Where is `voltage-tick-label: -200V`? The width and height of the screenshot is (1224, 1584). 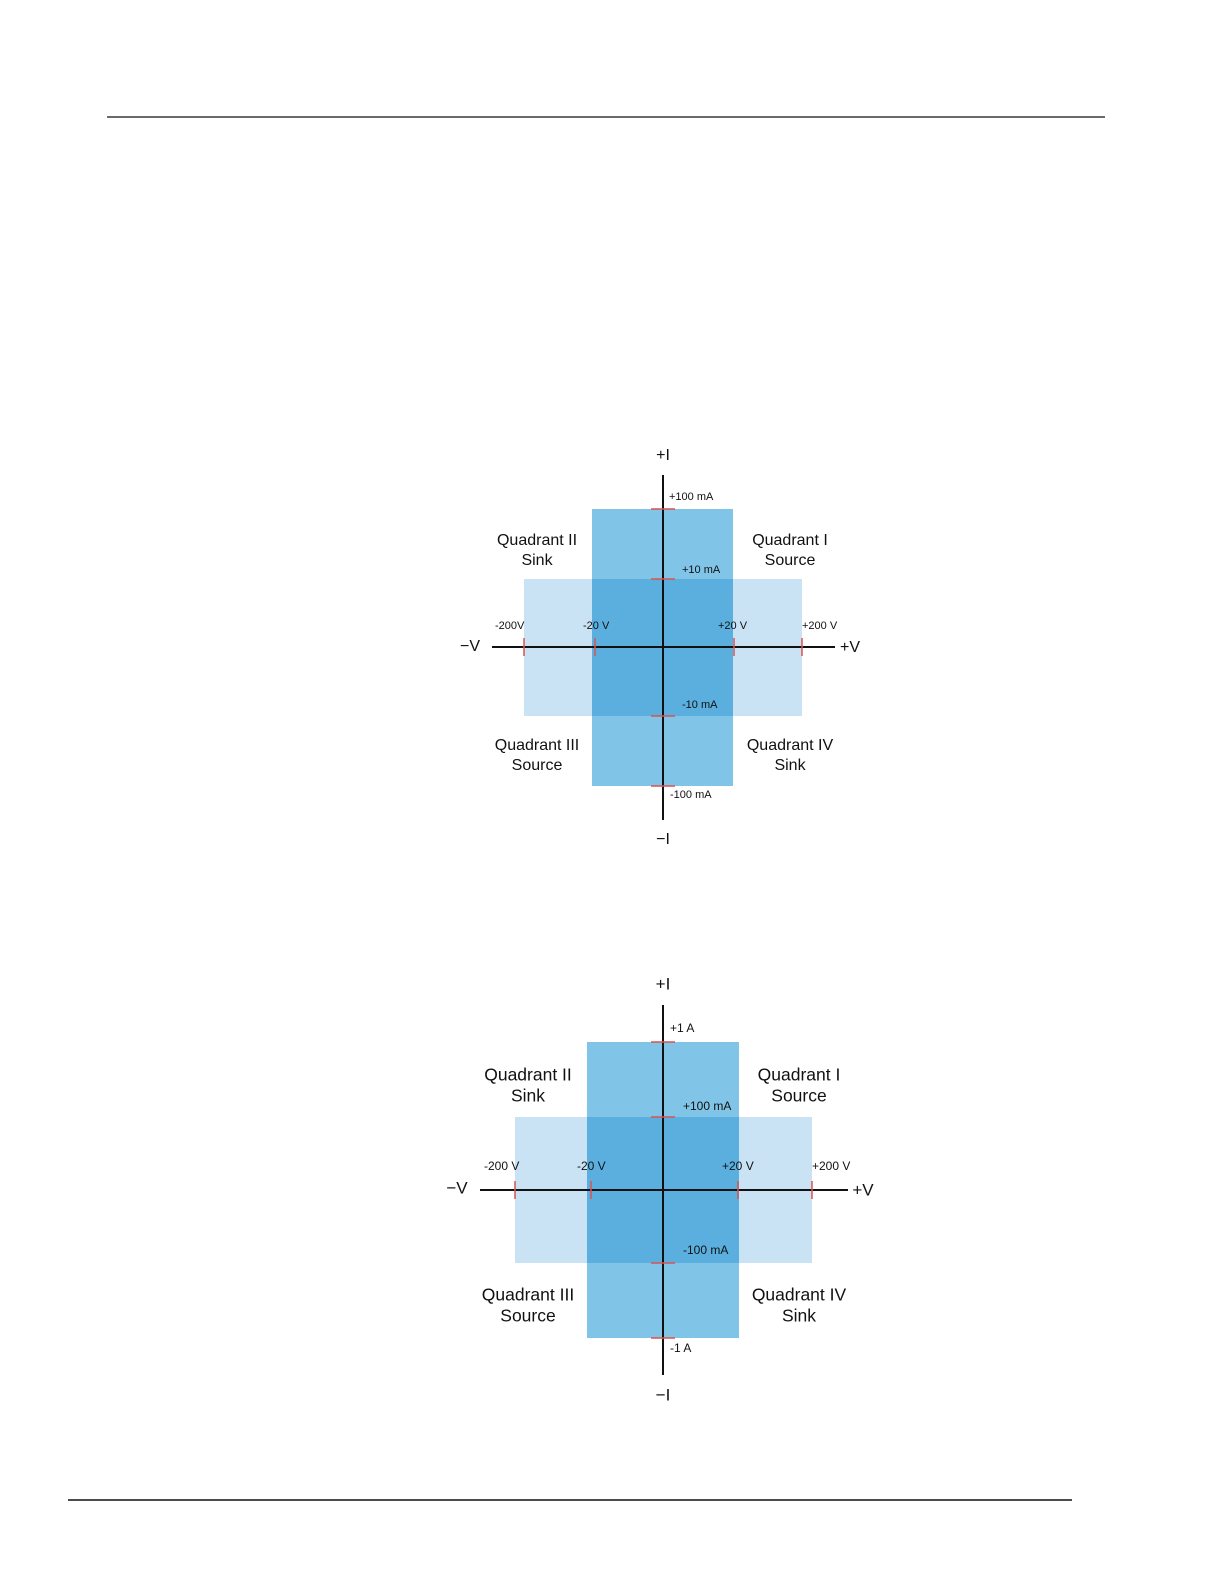
voltage-tick-label: -200V is located at coordinates (510, 626).